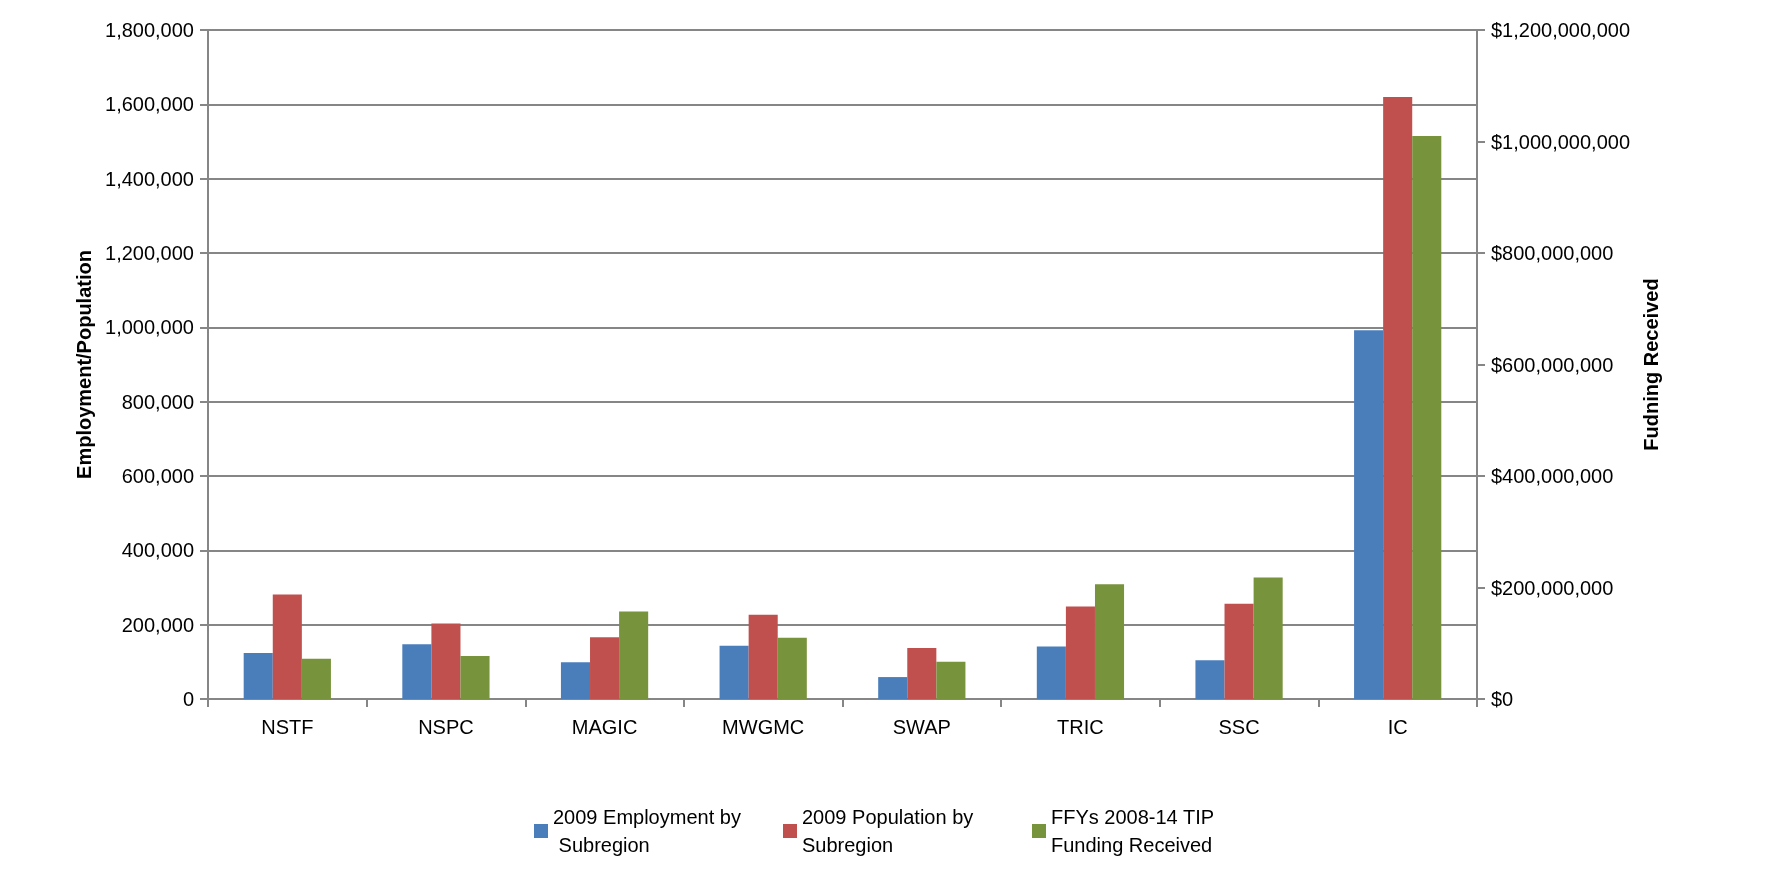 The image size is (1775, 882). What do you see at coordinates (157, 476) in the screenshot?
I see `y-tick-label: 600,000` at bounding box center [157, 476].